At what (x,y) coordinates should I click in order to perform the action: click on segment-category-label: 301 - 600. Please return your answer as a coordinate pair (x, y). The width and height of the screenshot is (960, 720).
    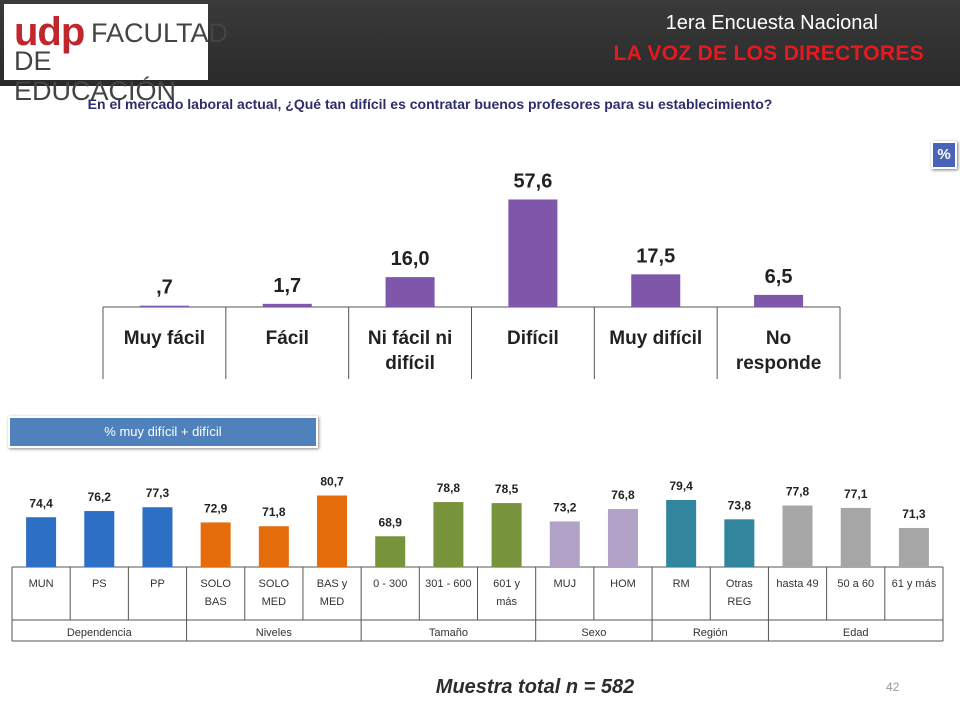
    Looking at the image, I should click on (448, 584).